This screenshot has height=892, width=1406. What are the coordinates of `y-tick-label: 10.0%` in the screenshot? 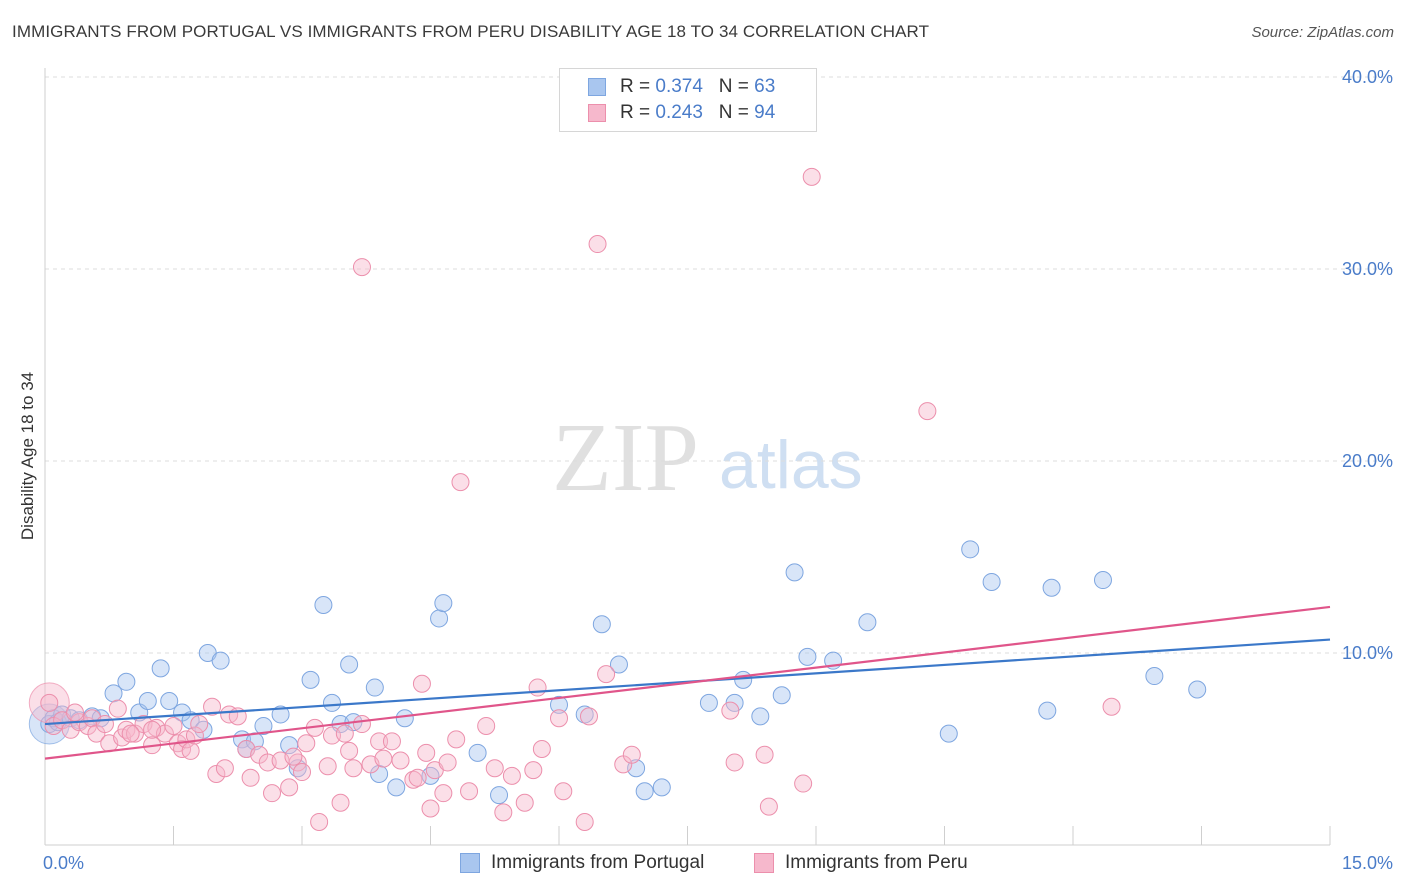 It's located at (1367, 653).